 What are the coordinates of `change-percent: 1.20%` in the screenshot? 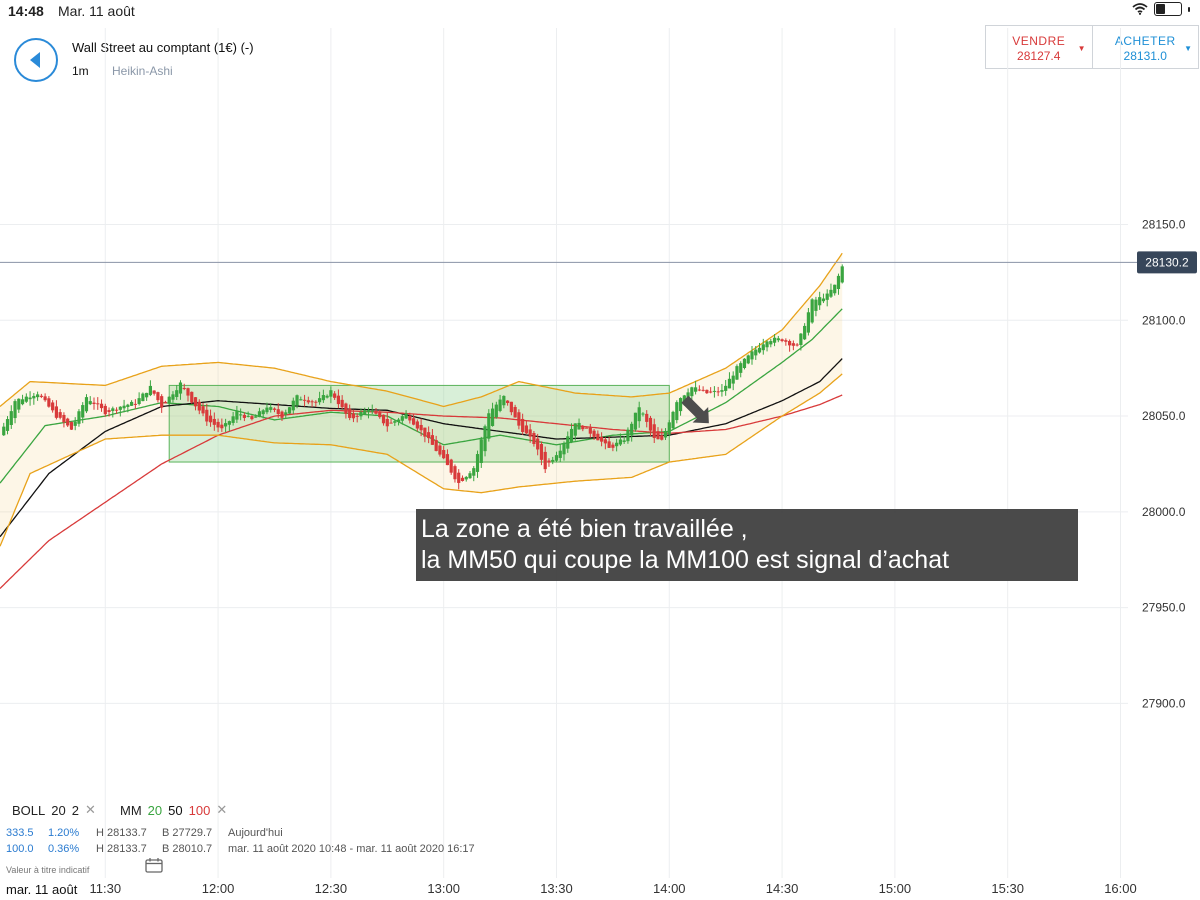 It's located at (64, 833).